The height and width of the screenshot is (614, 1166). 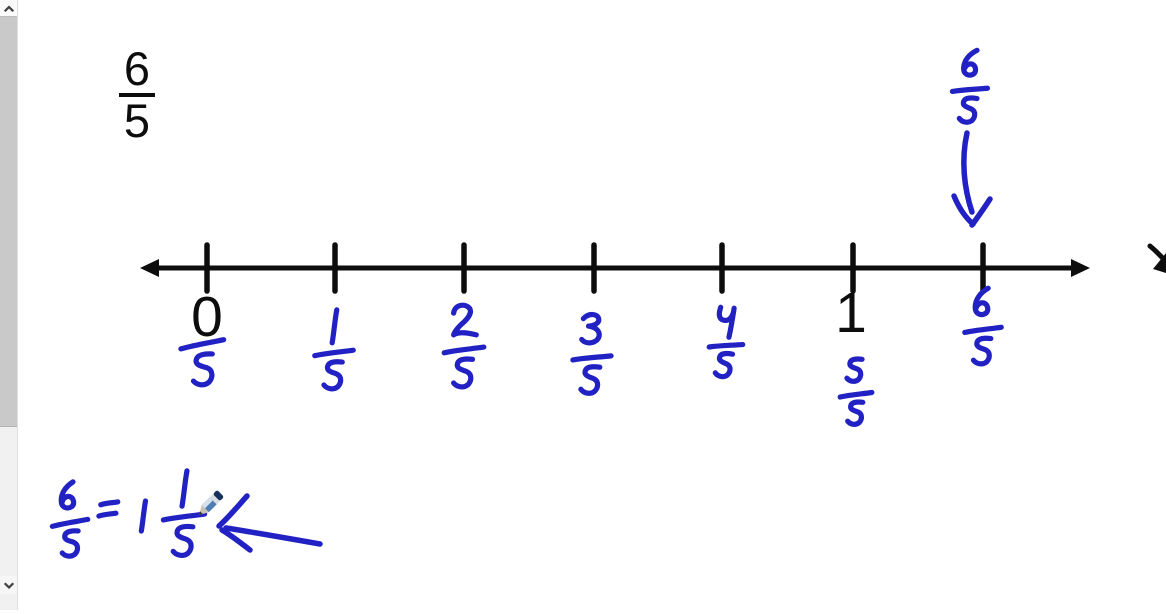 I want to click on vertical-scrollbar, so click(x=9, y=305).